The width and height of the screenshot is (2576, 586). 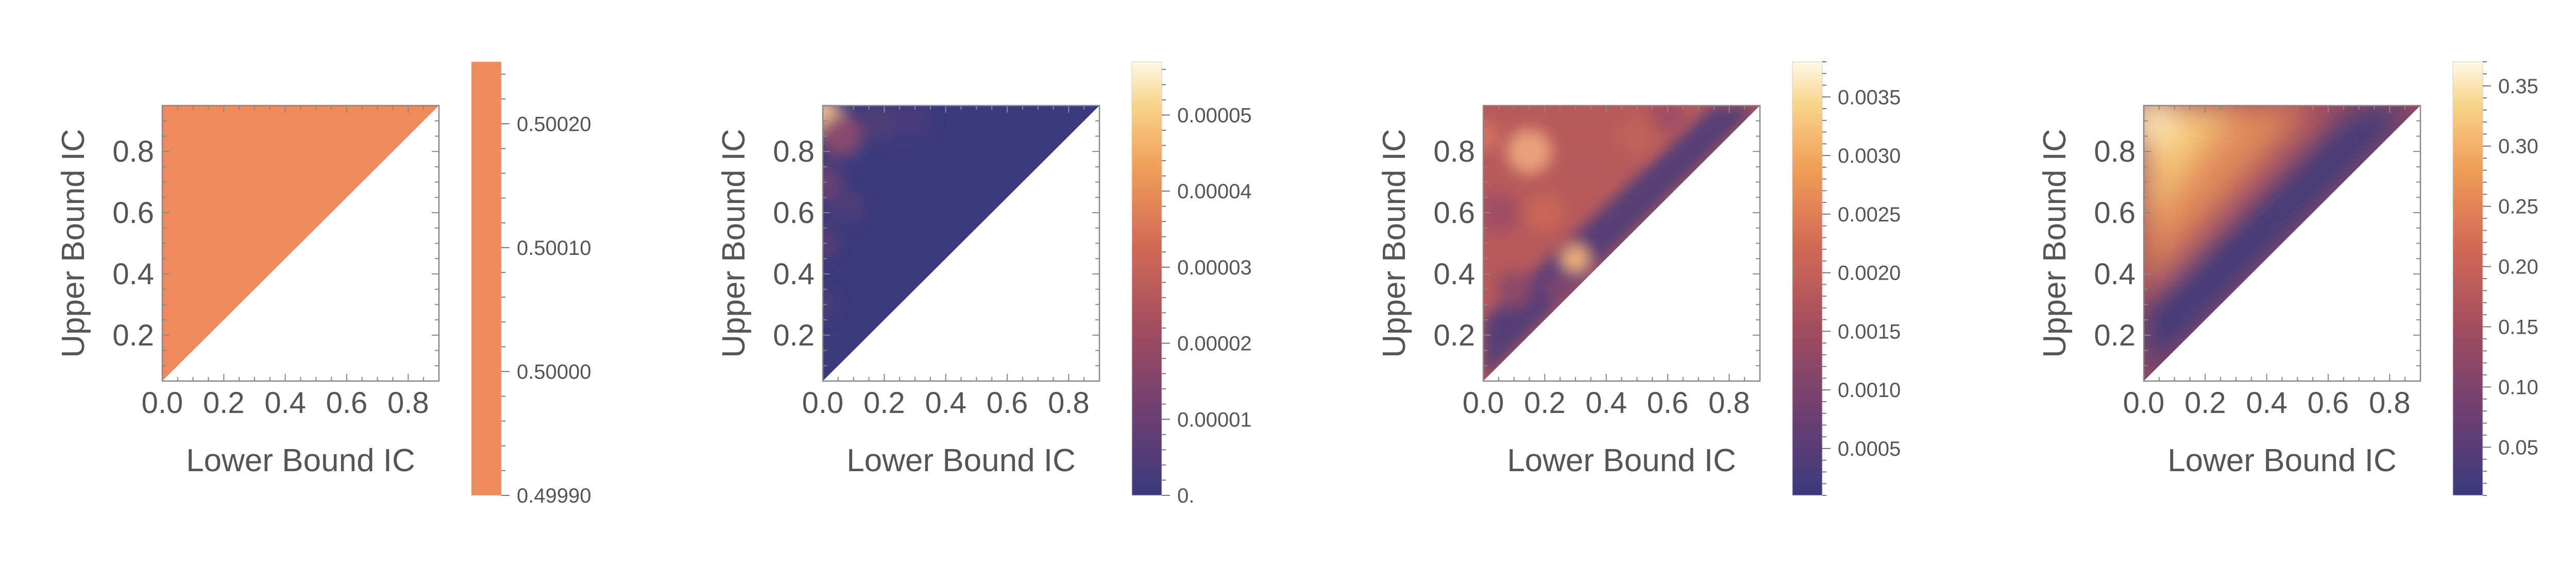 I want to click on colorbar-tick-label: 0.00002, so click(x=1214, y=344).